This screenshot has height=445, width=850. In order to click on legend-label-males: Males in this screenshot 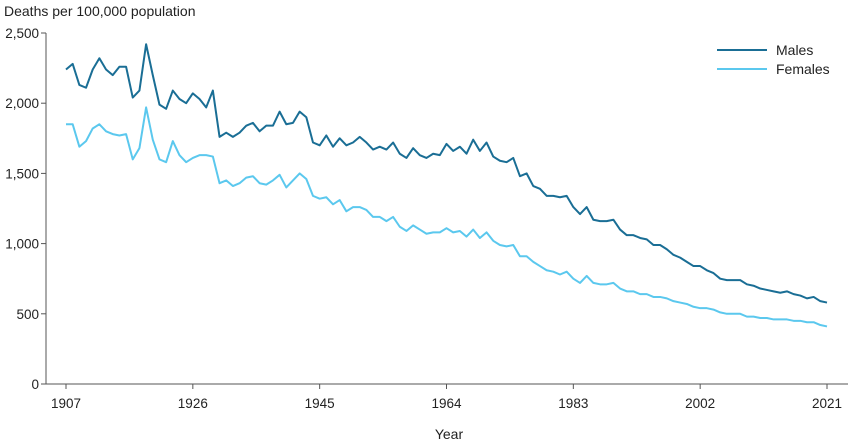, I will do `click(794, 50)`.